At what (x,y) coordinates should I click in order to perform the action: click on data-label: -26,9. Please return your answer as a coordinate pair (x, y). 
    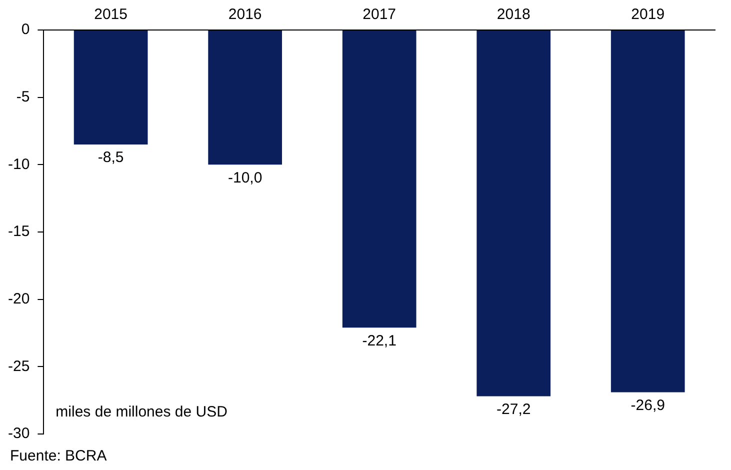
    Looking at the image, I should click on (647, 405).